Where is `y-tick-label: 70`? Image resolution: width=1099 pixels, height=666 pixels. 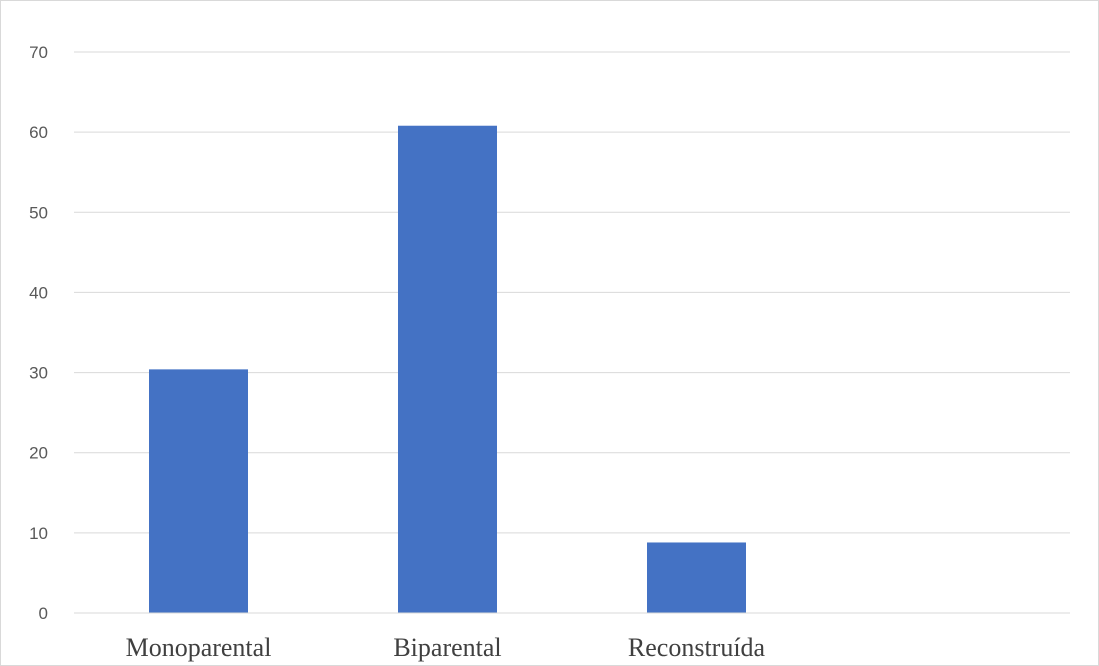
y-tick-label: 70 is located at coordinates (38, 52).